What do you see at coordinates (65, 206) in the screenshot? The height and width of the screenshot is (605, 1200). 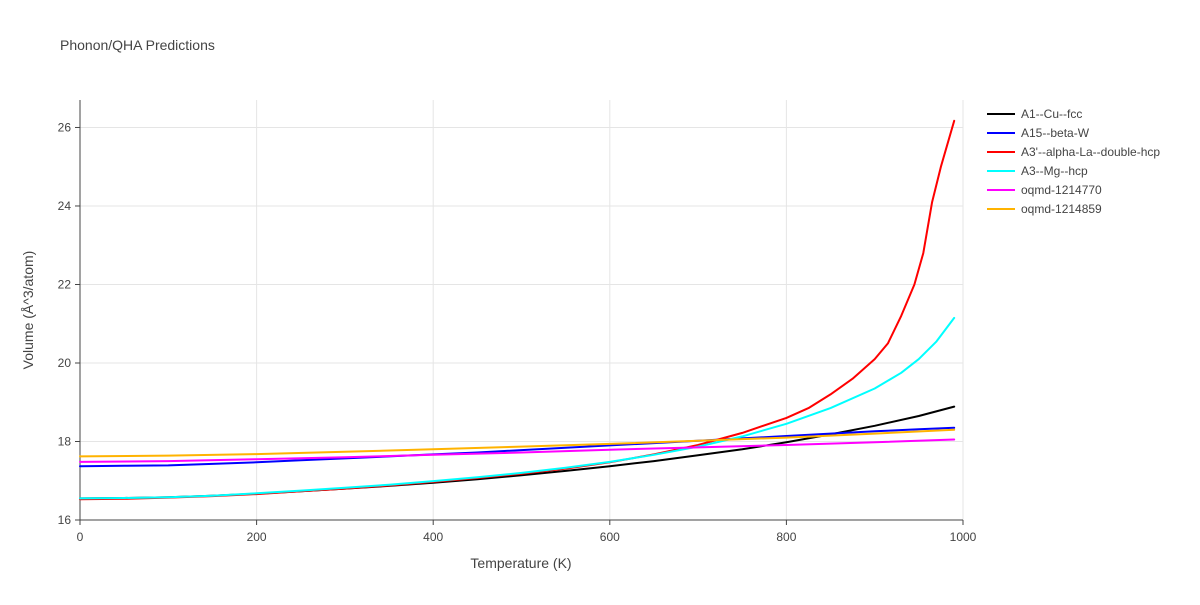 I see `y-tick-label: 24` at bounding box center [65, 206].